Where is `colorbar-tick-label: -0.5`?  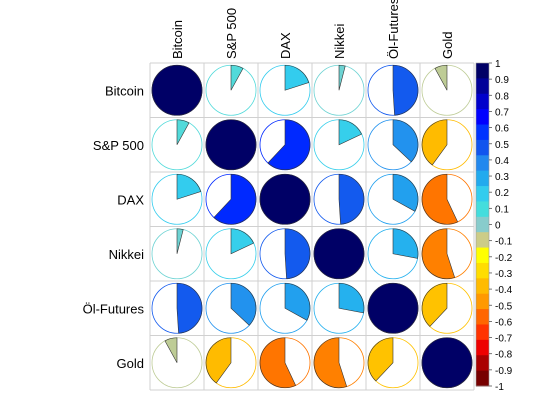 colorbar-tick-label: -0.5 is located at coordinates (504, 306).